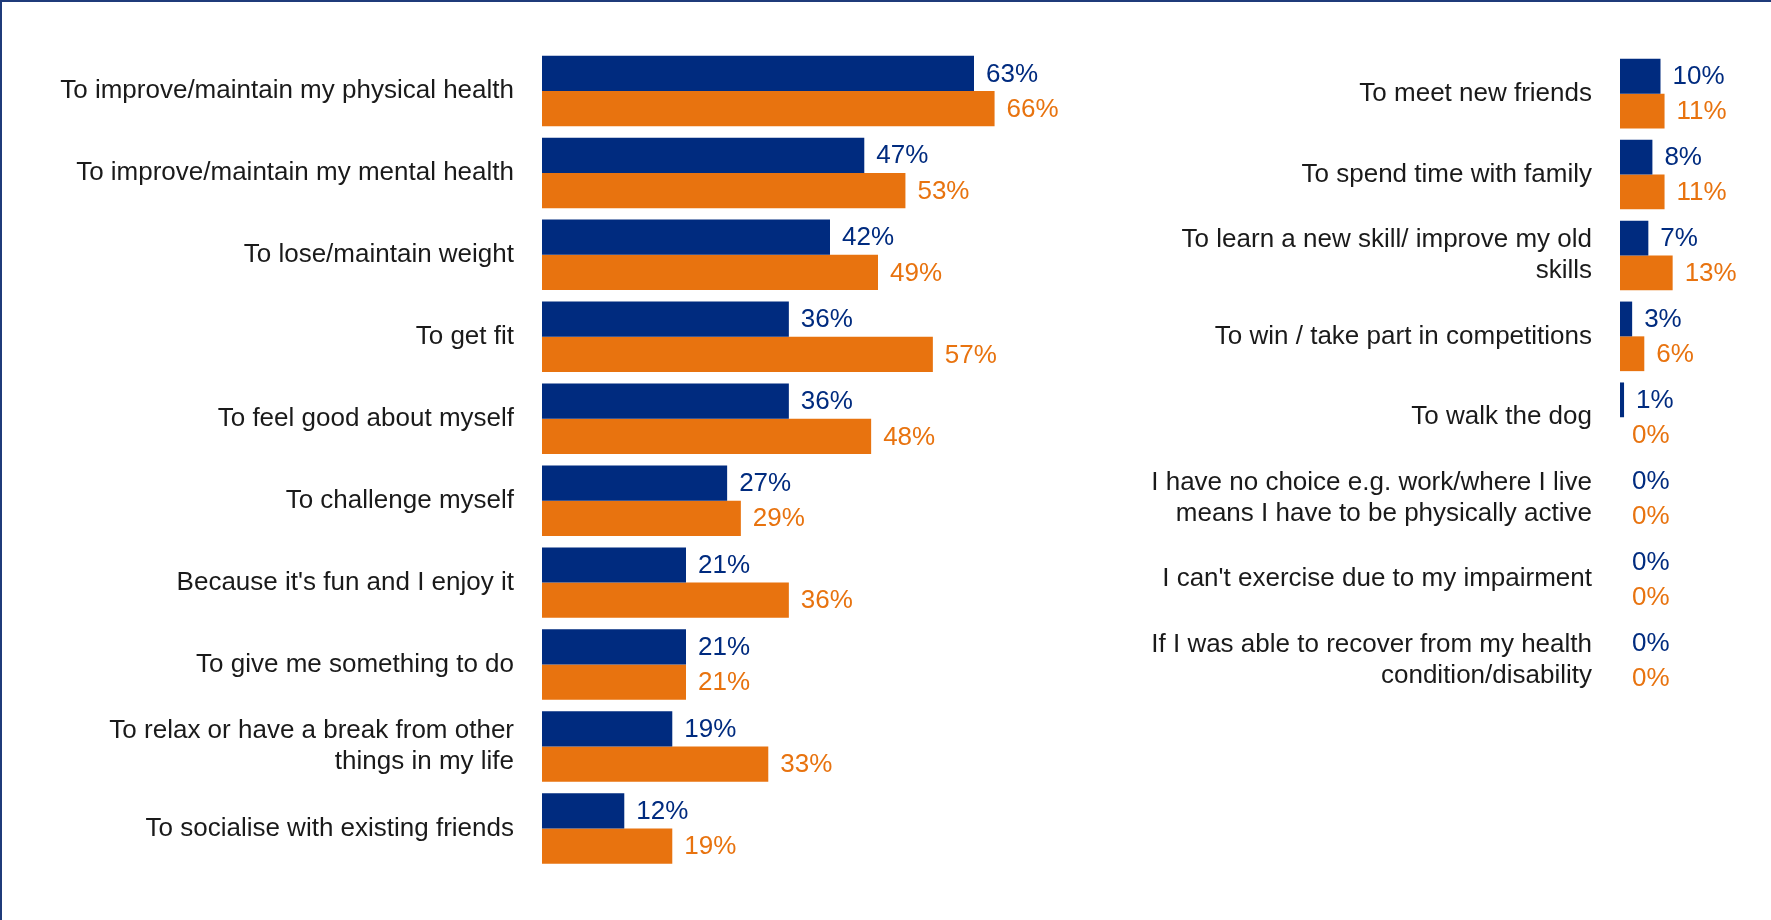 Image resolution: width=1771 pixels, height=920 pixels. I want to click on y-tick-label: To win / take part in competitions, so click(1403, 334).